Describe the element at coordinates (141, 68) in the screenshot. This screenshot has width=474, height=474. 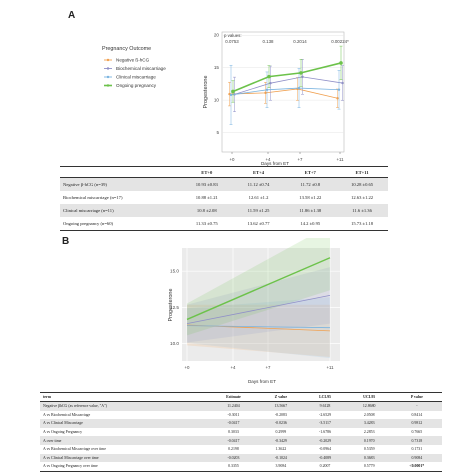
I see `legend-entry: Biochemical miscarriage` at that location.